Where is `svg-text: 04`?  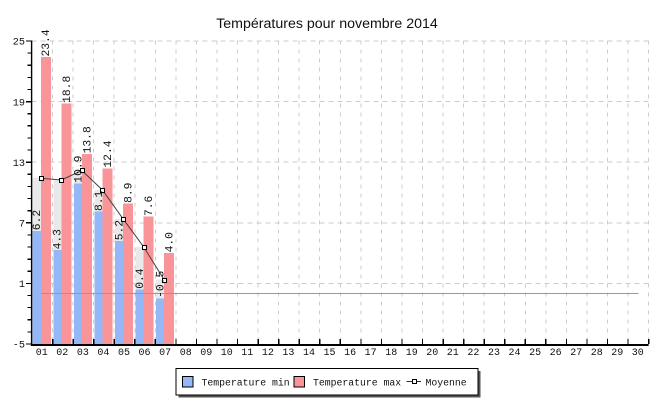
svg-text: 04 is located at coordinates (103, 353).